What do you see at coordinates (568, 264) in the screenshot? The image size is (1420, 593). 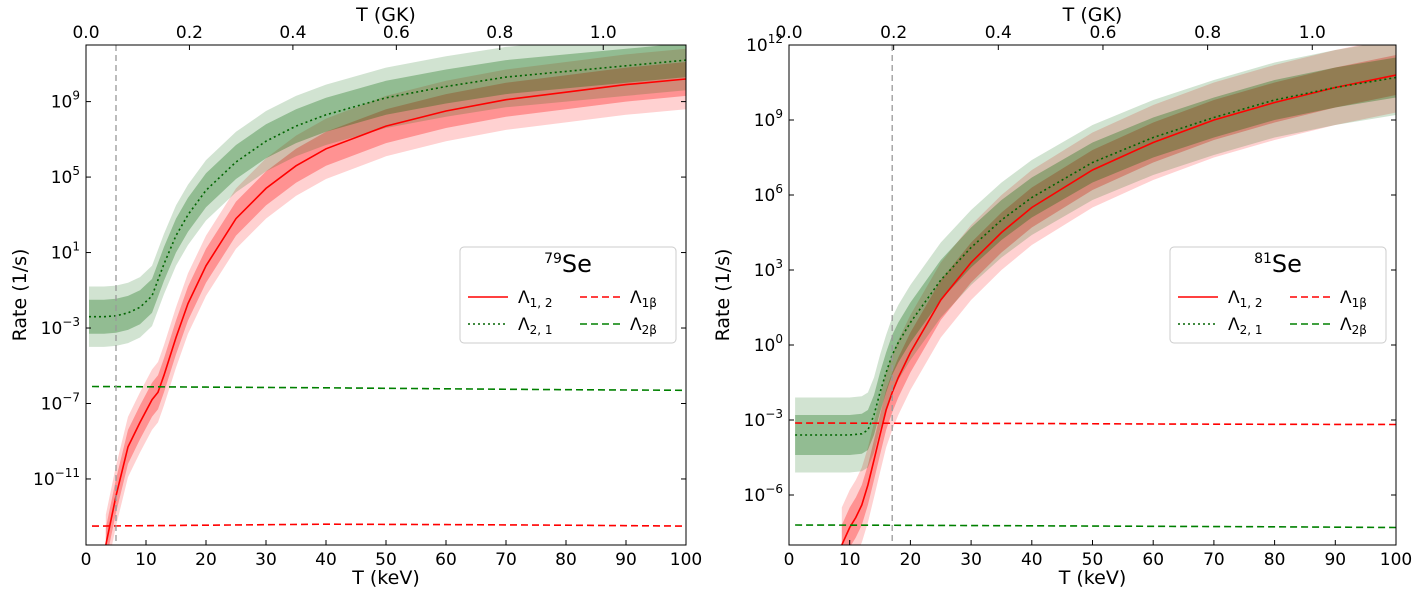 I see `legend-title: 79Se` at bounding box center [568, 264].